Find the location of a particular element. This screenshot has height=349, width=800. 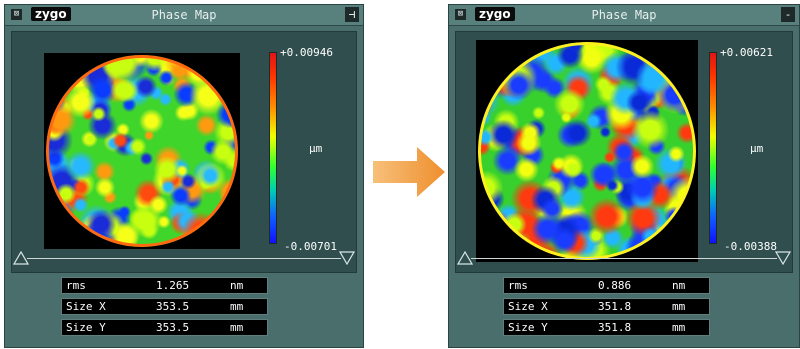

scale-max-label: +0.00621 is located at coordinates (746, 52).